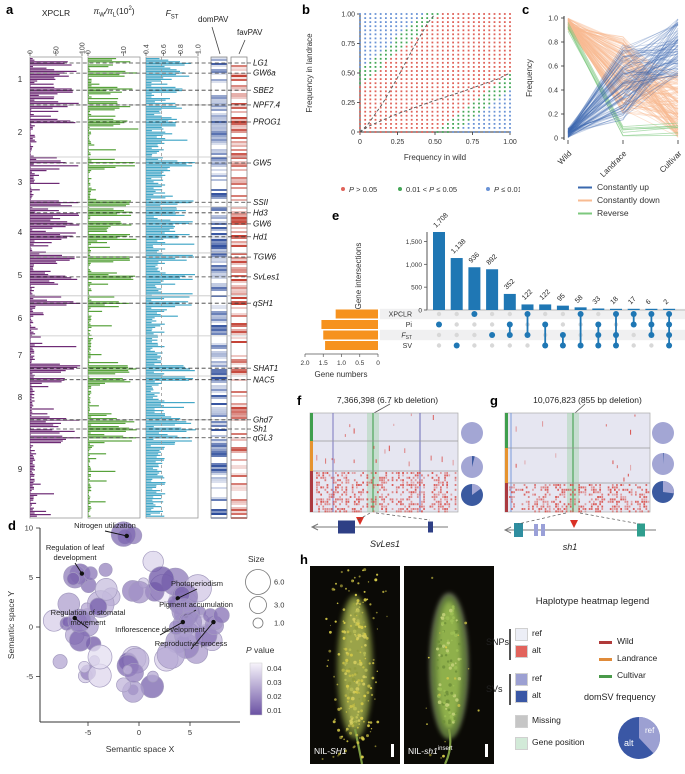 The width and height of the screenshot is (685, 774). Describe the element at coordinates (363, 189) in the screenshot. I see `legend-item-label: P > 0.05` at that location.